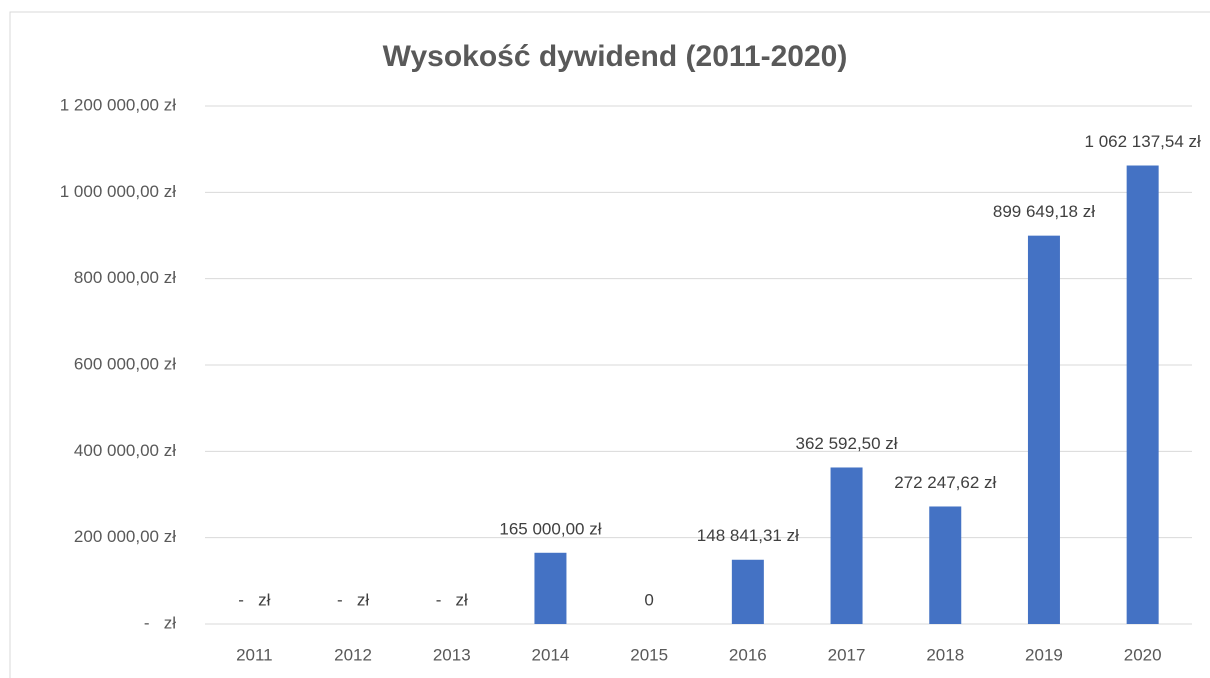  Describe the element at coordinates (118, 104) in the screenshot. I see `y-tick-label: 1 200 000,00 zł` at that location.